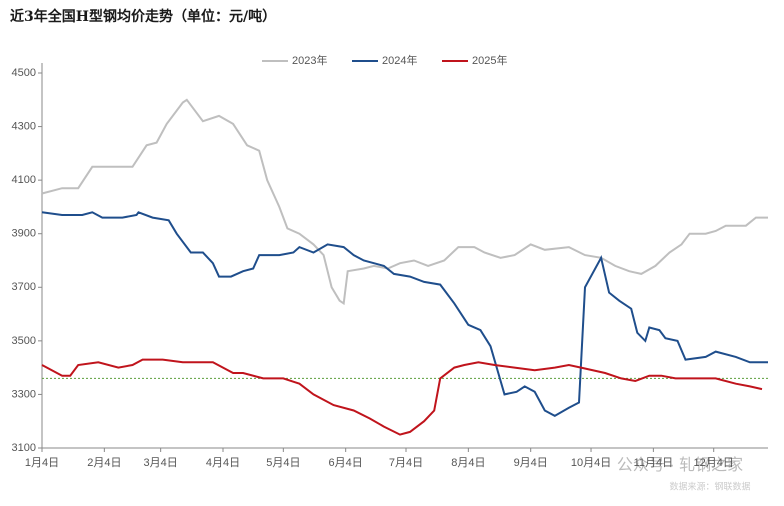 The image size is (784, 506). I want to click on x-tick-label: 10月4日, so click(591, 463).